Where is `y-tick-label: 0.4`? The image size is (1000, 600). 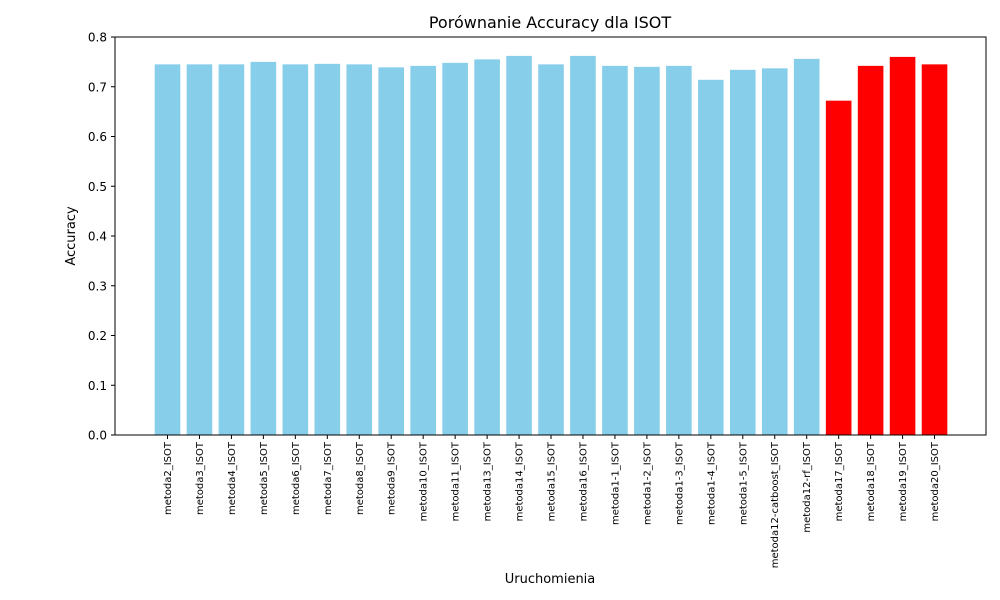
y-tick-label: 0.4 is located at coordinates (97, 237).